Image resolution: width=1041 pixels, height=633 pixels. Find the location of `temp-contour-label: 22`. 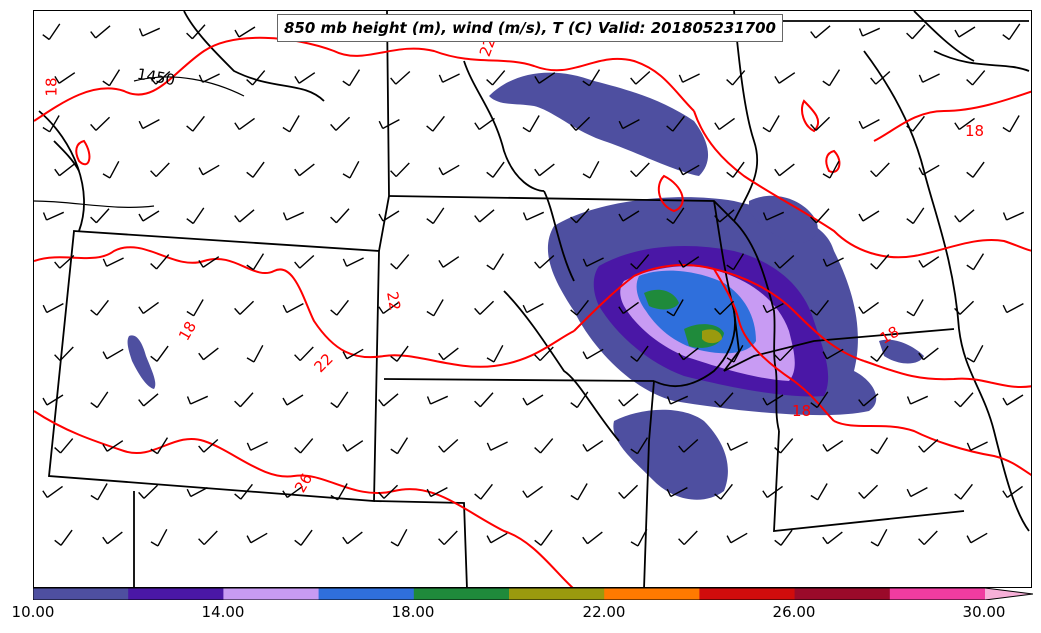

temp-contour-label: 22 is located at coordinates (394, 301).